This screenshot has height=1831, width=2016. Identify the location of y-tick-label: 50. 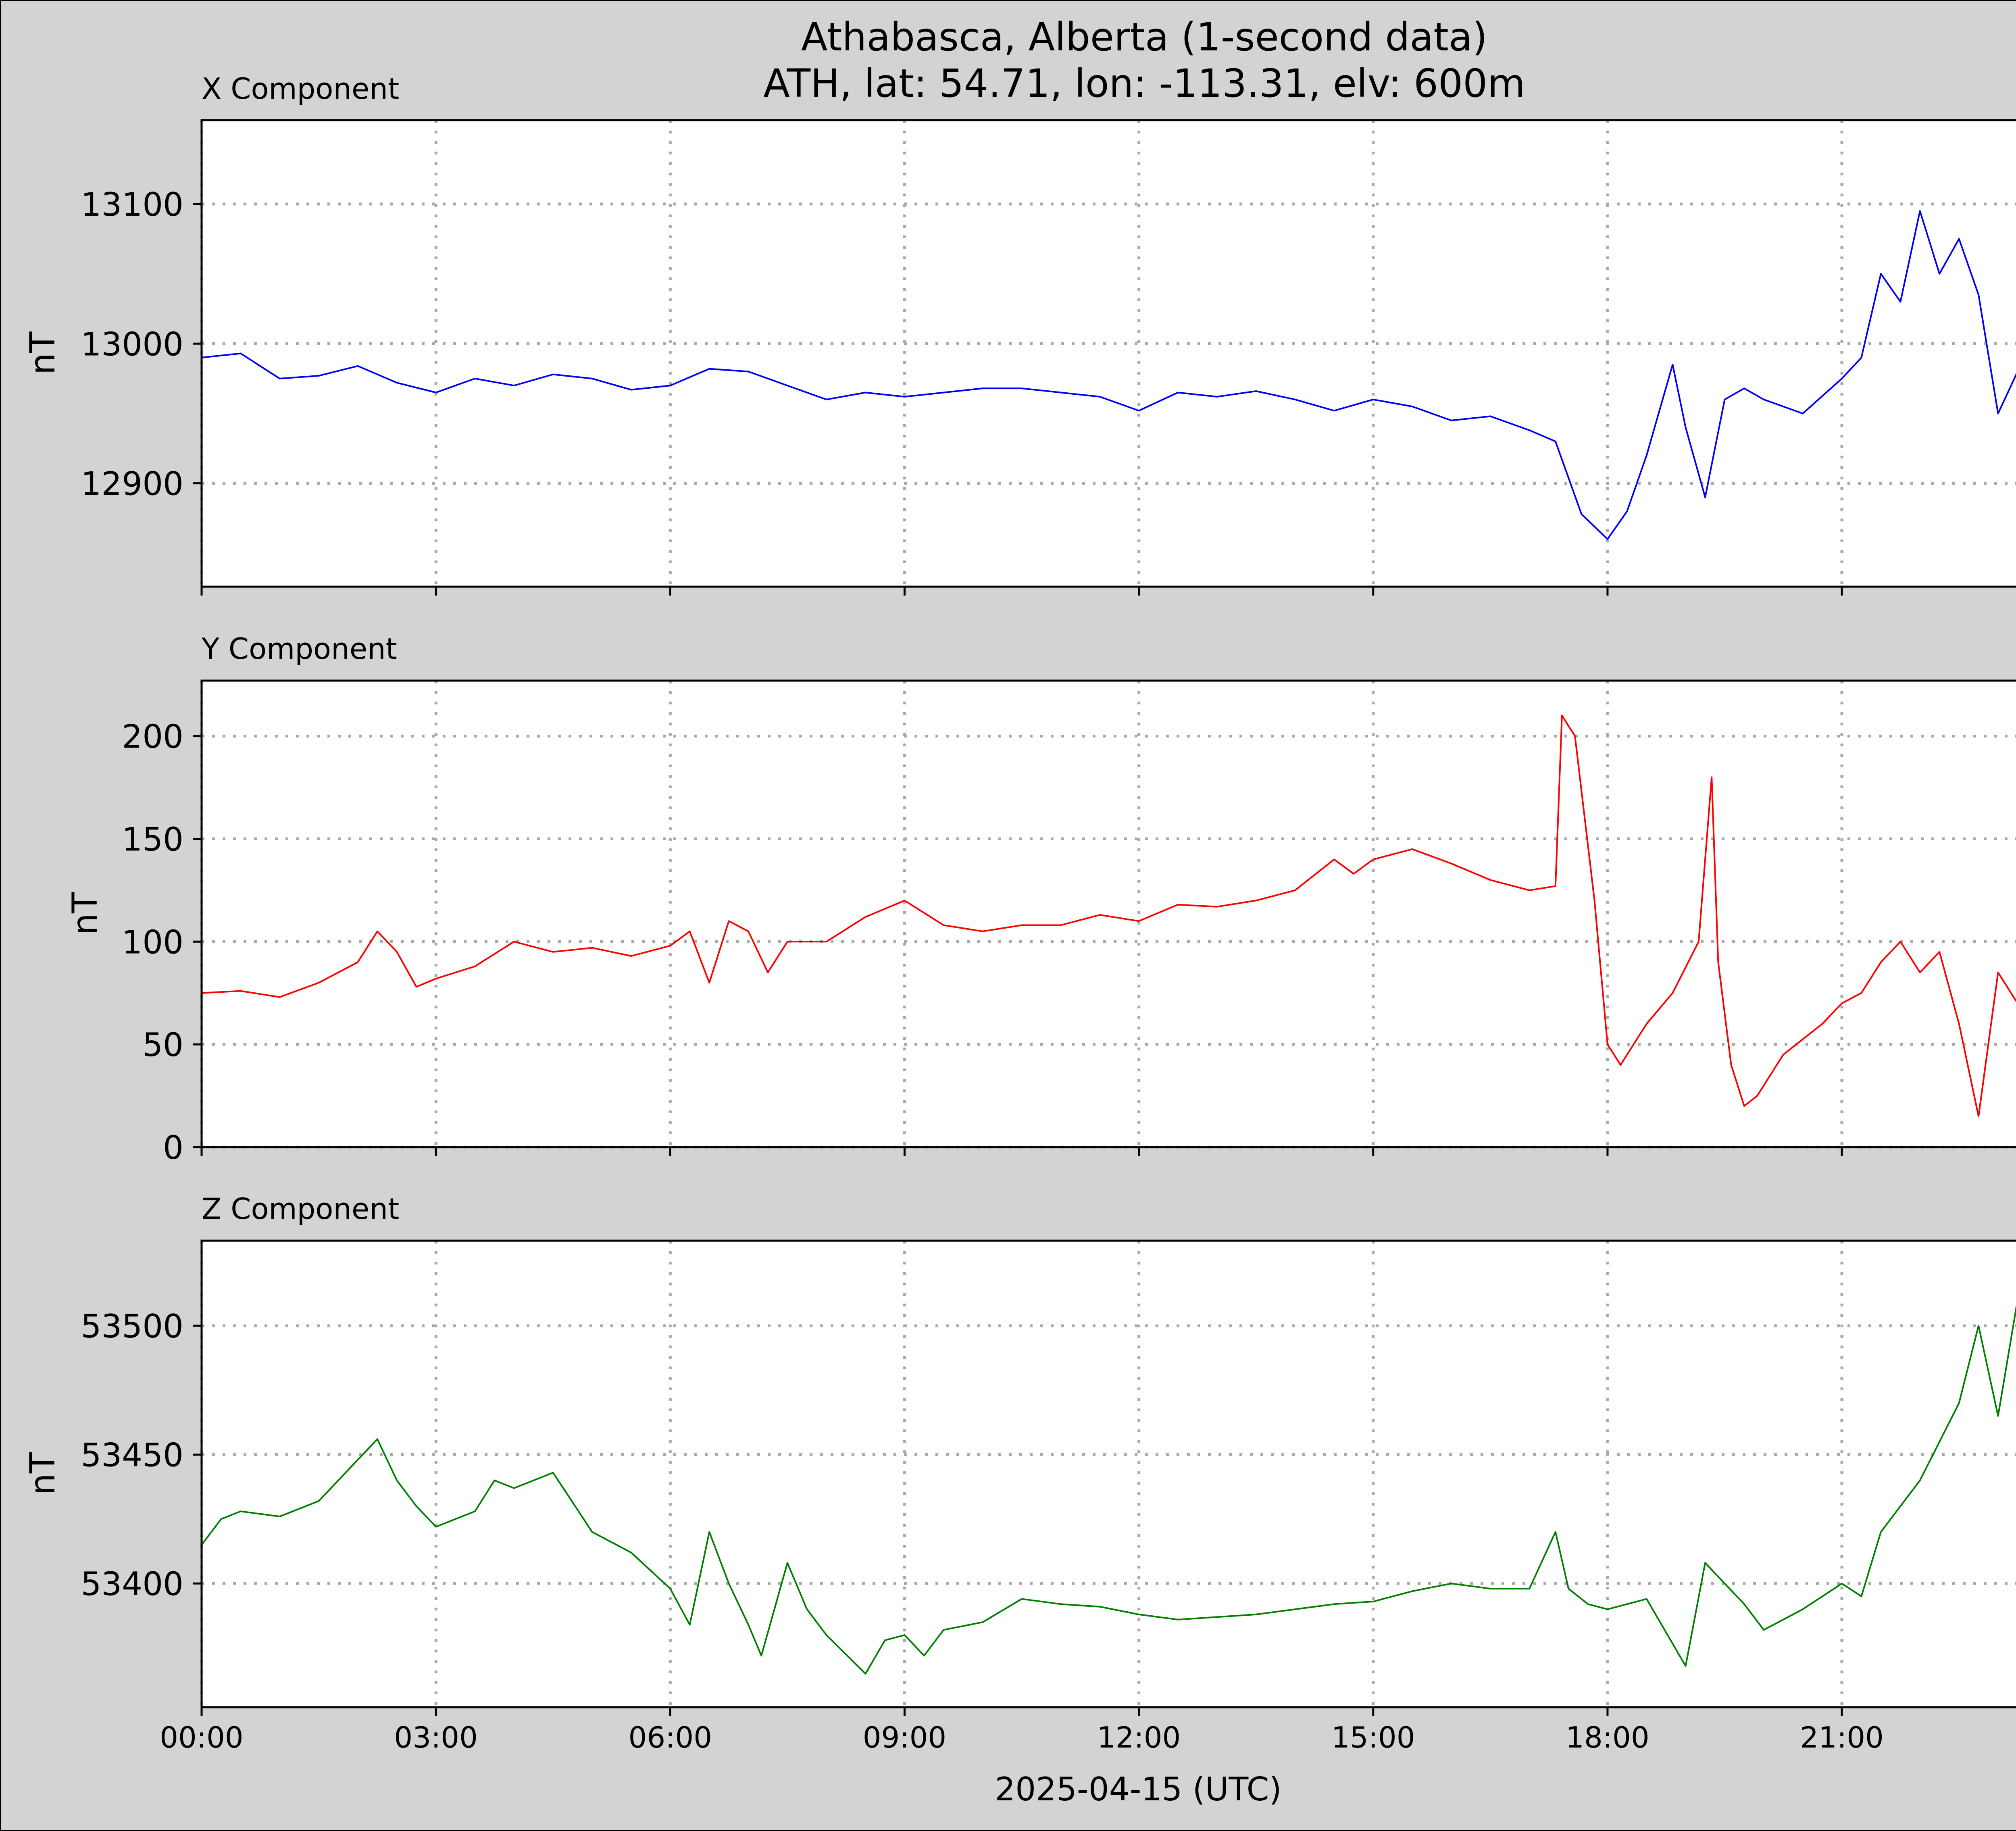
(162, 1045).